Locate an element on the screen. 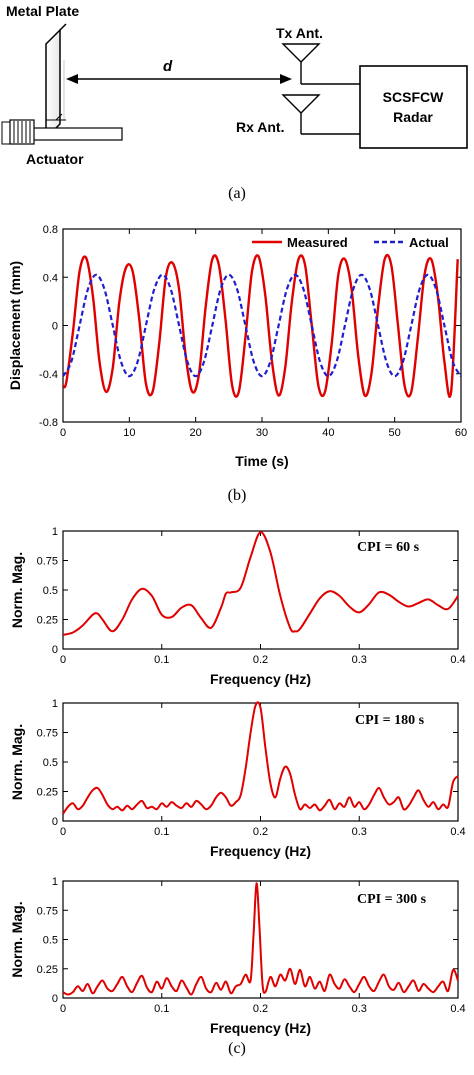  metal-plate-label: Metal Plate is located at coordinates (42, 11).